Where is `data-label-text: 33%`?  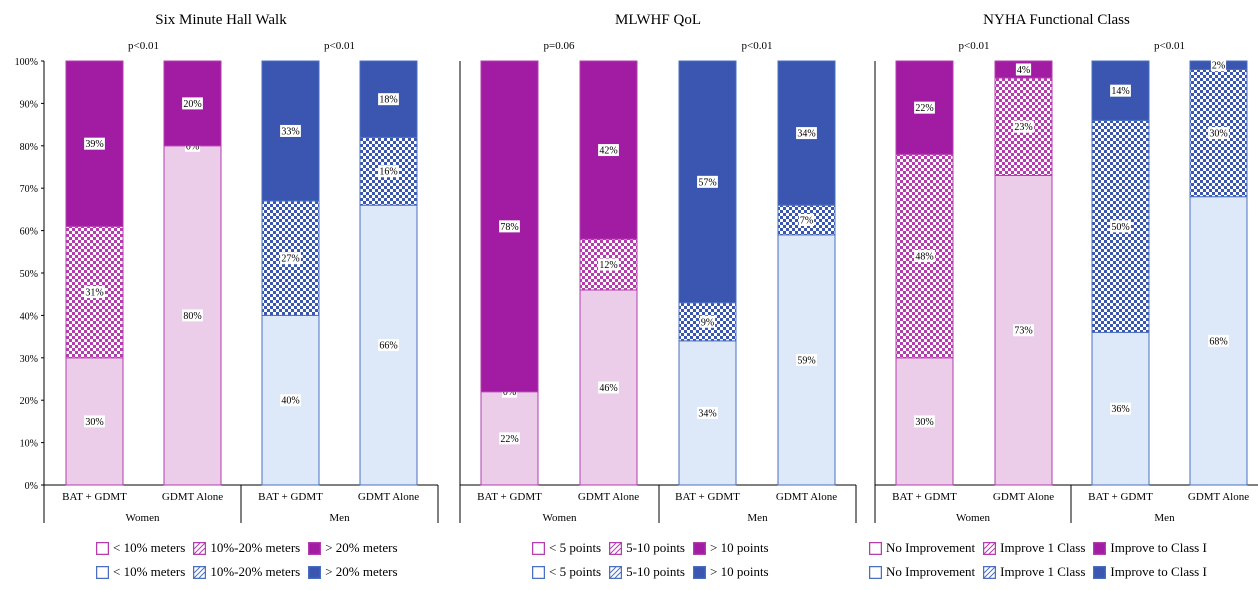 data-label-text: 33% is located at coordinates (290, 131).